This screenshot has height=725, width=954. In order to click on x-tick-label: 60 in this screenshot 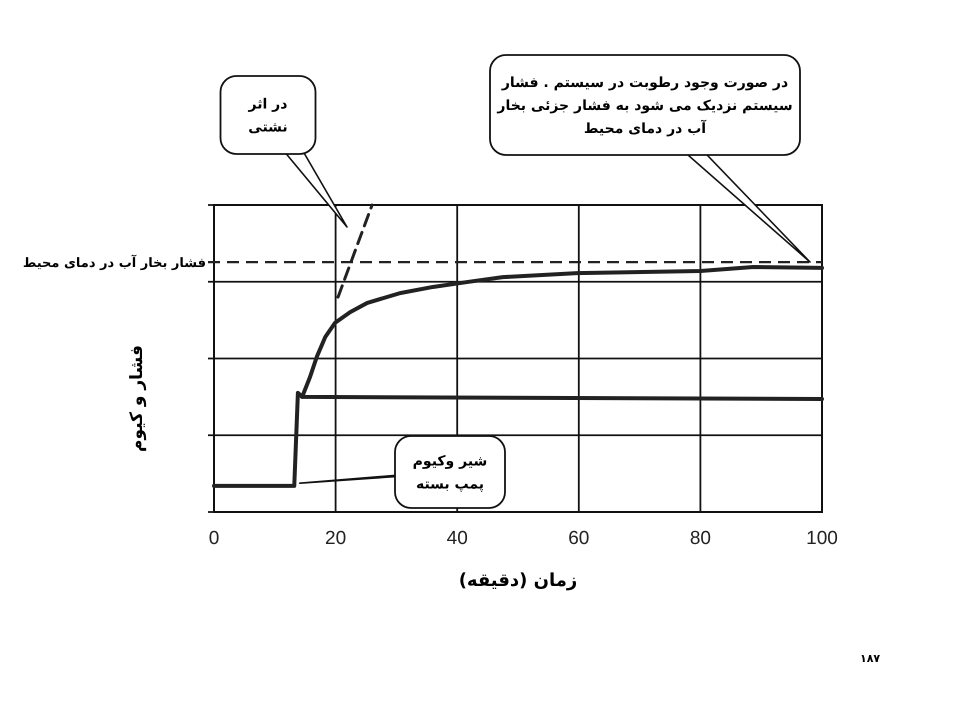, I will do `click(579, 538)`.